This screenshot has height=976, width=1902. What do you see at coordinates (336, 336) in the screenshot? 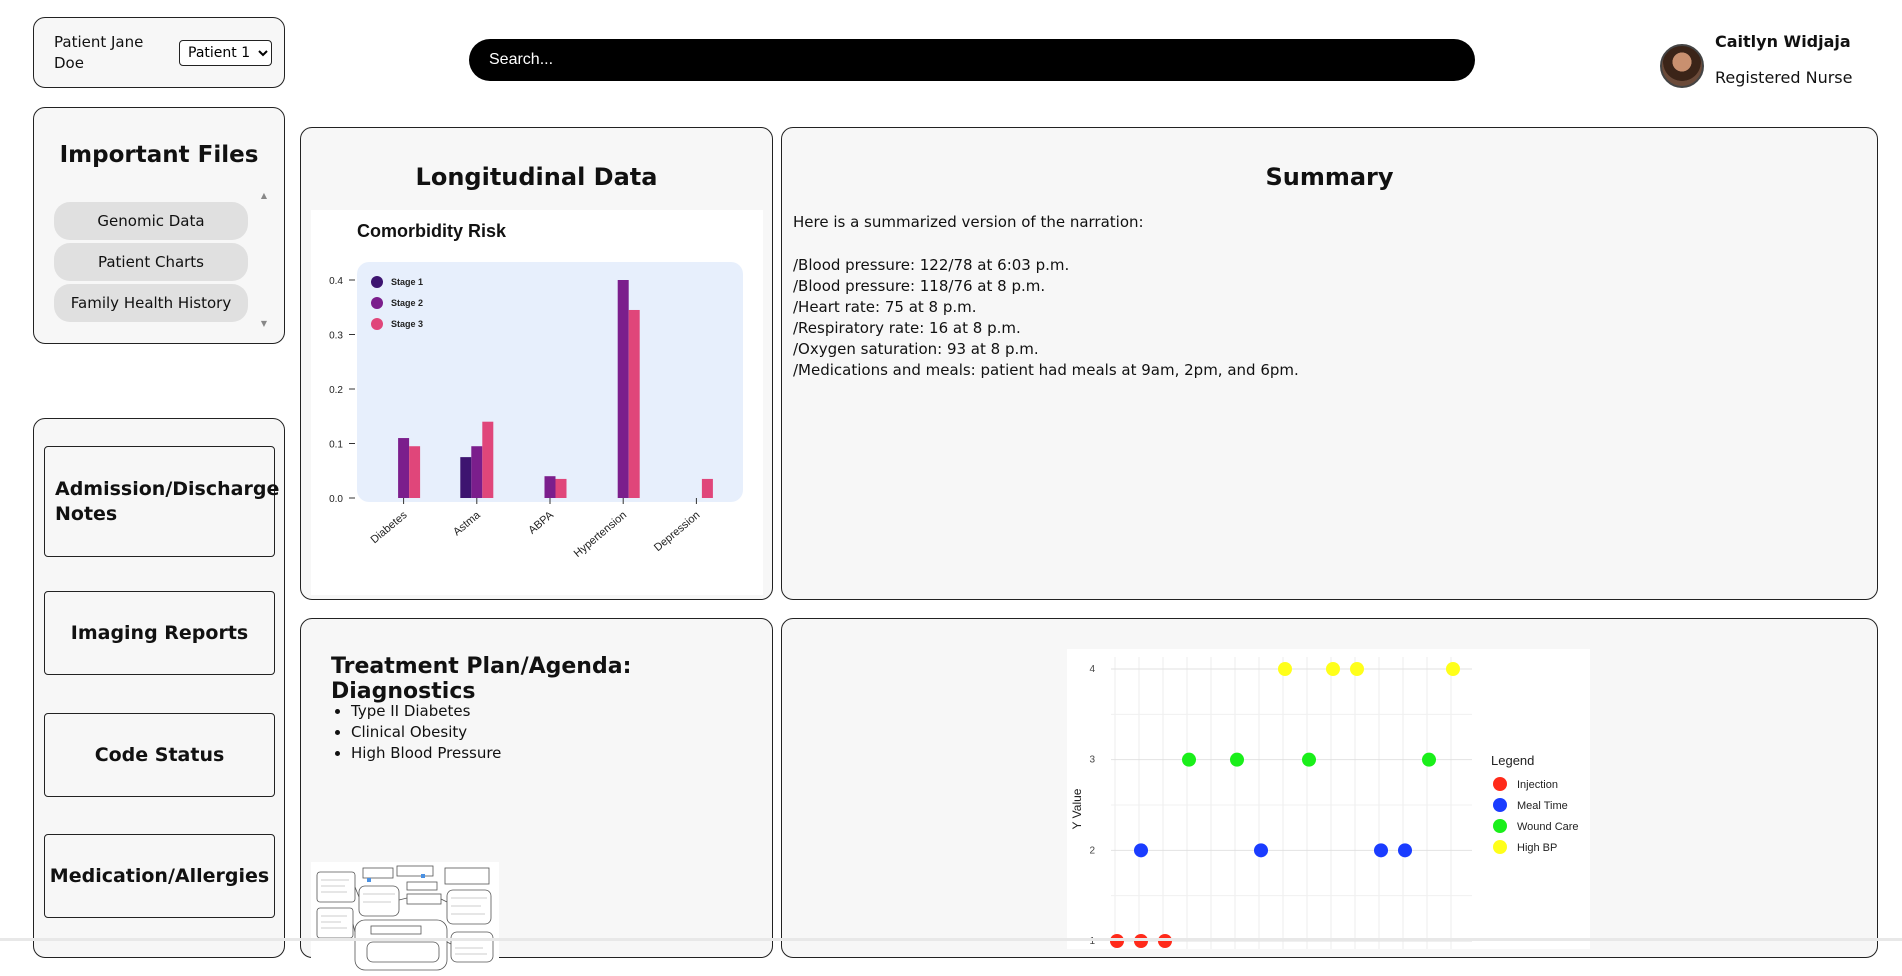
I see `y-tick-label: 0.3` at bounding box center [336, 336].